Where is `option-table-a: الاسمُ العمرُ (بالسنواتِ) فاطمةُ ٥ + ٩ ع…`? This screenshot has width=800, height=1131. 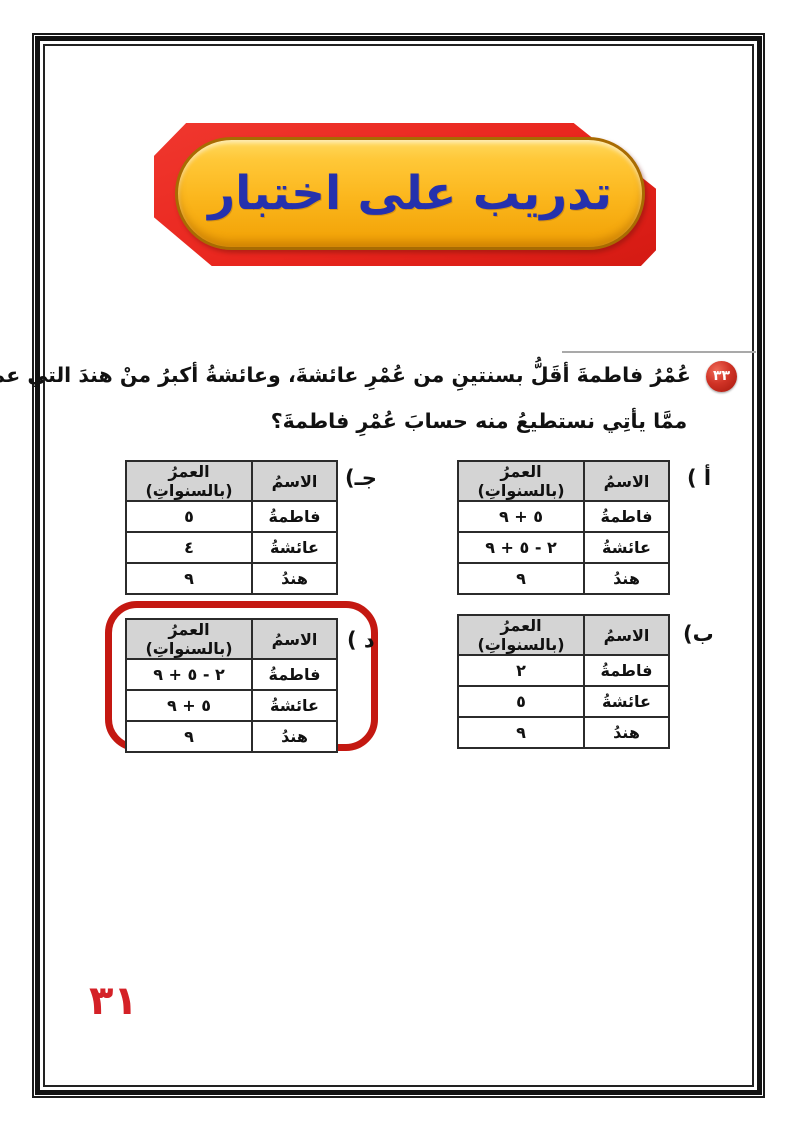
option-table-a: الاسمُ العمرُ (بالسنواتِ) فاطمةُ ٥ + ٩ ع… is located at coordinates (564, 527).